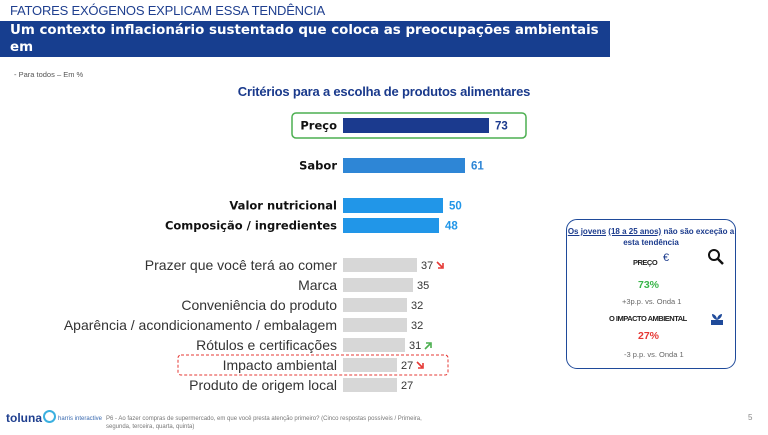 The width and height of the screenshot is (768, 435). I want to click on bar-aparencia, so click(375, 325).